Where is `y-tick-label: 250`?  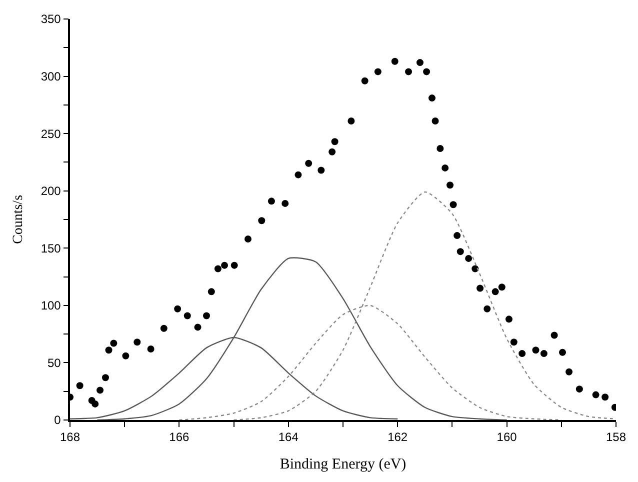 y-tick-label: 250 is located at coordinates (51, 133).